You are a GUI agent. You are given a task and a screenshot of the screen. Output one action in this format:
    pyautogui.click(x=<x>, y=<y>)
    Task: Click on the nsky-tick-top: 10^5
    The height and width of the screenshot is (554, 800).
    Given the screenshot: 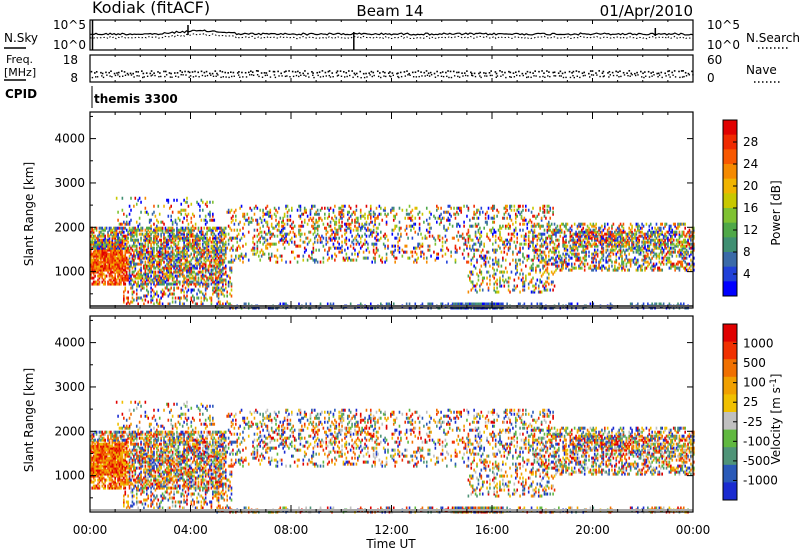 What is the action you would take?
    pyautogui.click(x=69, y=25)
    